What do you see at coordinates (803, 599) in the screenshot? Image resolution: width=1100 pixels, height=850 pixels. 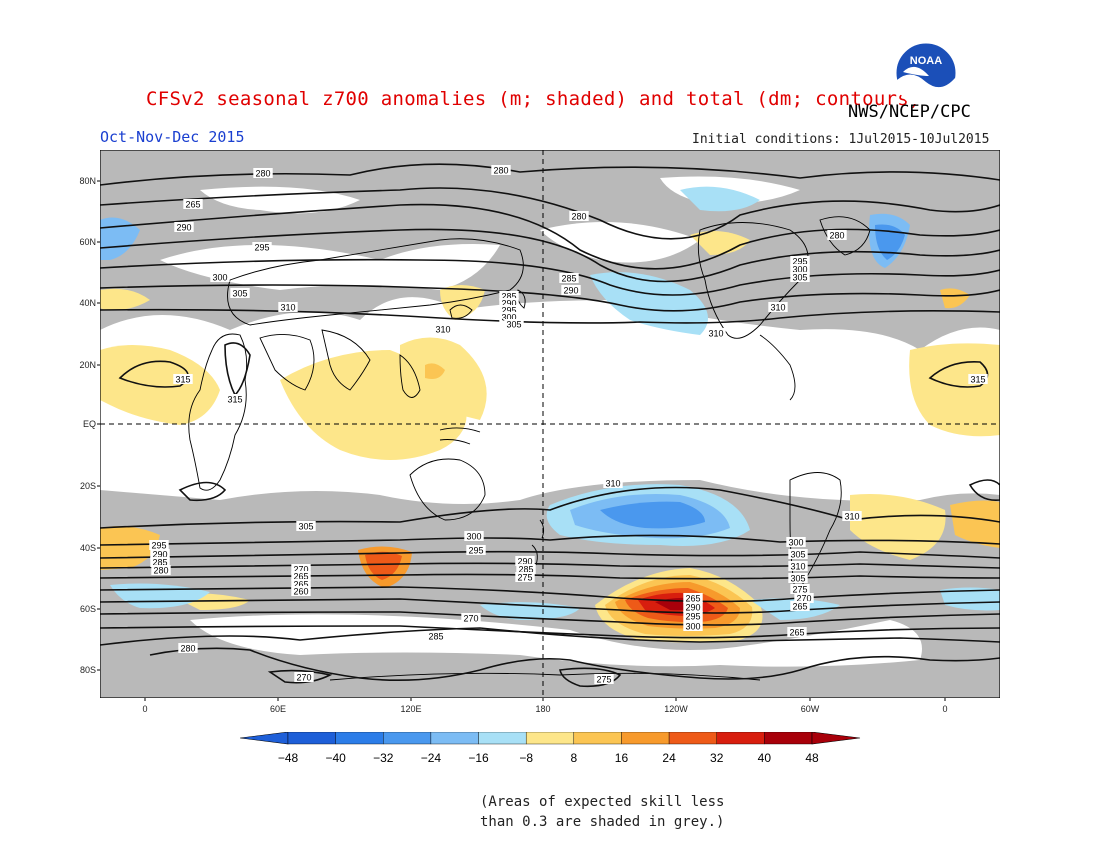 I see `contour-label: 270` at bounding box center [803, 599].